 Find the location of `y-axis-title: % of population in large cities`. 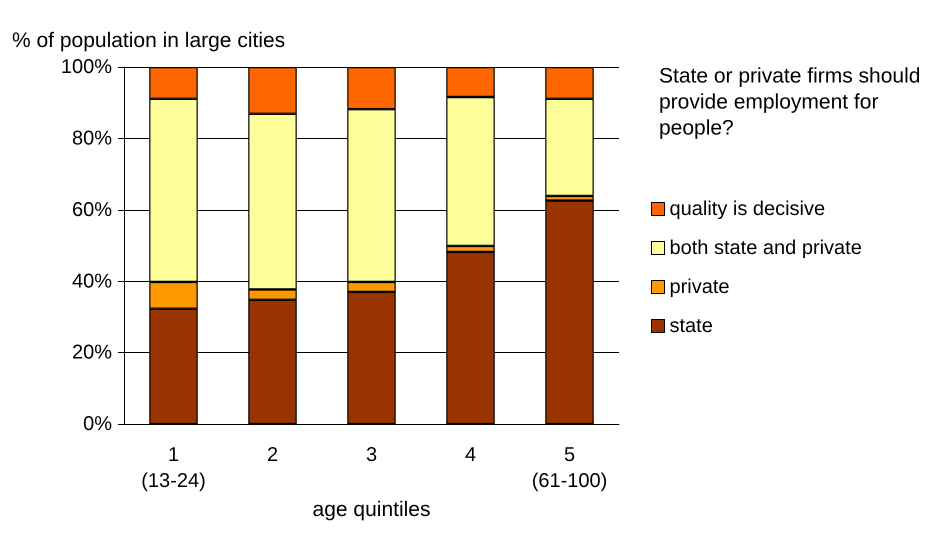

y-axis-title: % of population in large cities is located at coordinates (149, 40).